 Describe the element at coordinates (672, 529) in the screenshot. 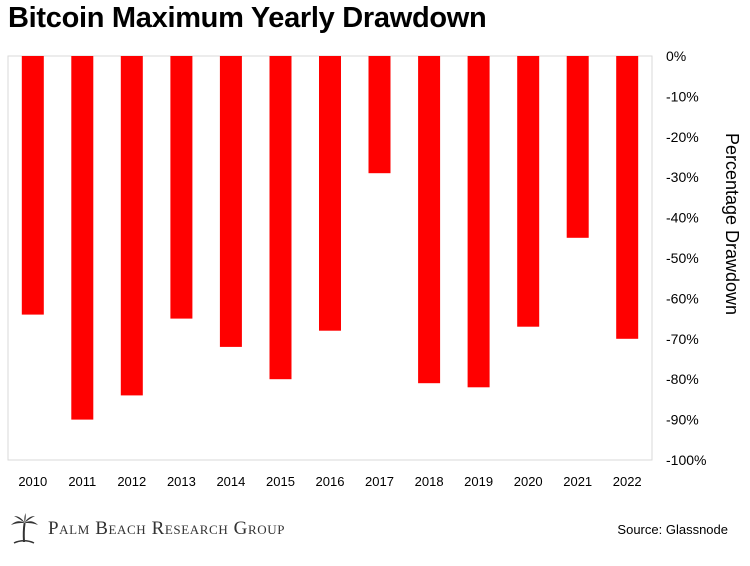

I see `source-note: Source: Glassnode` at that location.